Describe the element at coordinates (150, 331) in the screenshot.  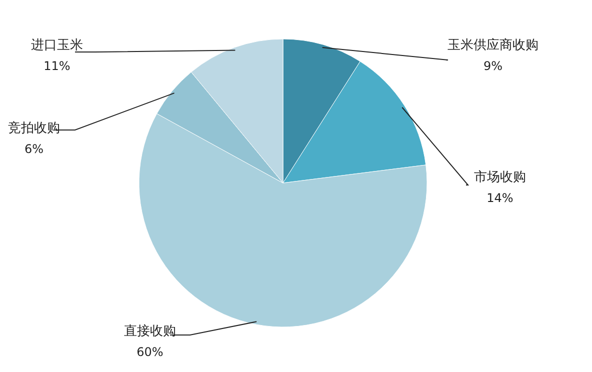
I see `slice-label: 直接收购` at that location.